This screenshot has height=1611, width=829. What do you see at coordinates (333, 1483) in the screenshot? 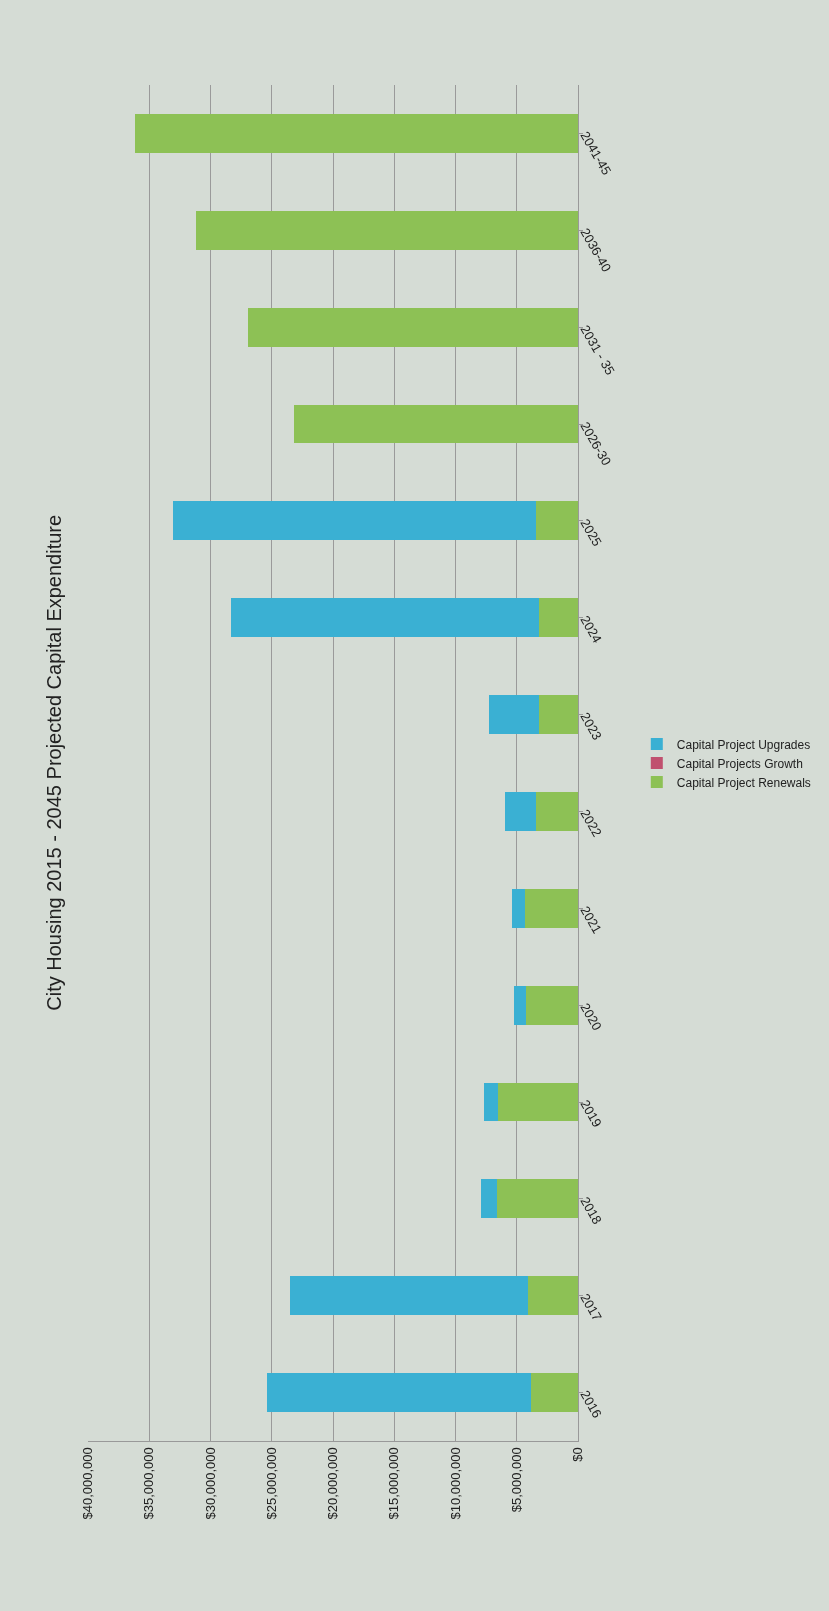
I see `x-tick-label: $20,000,000` at bounding box center [333, 1483].